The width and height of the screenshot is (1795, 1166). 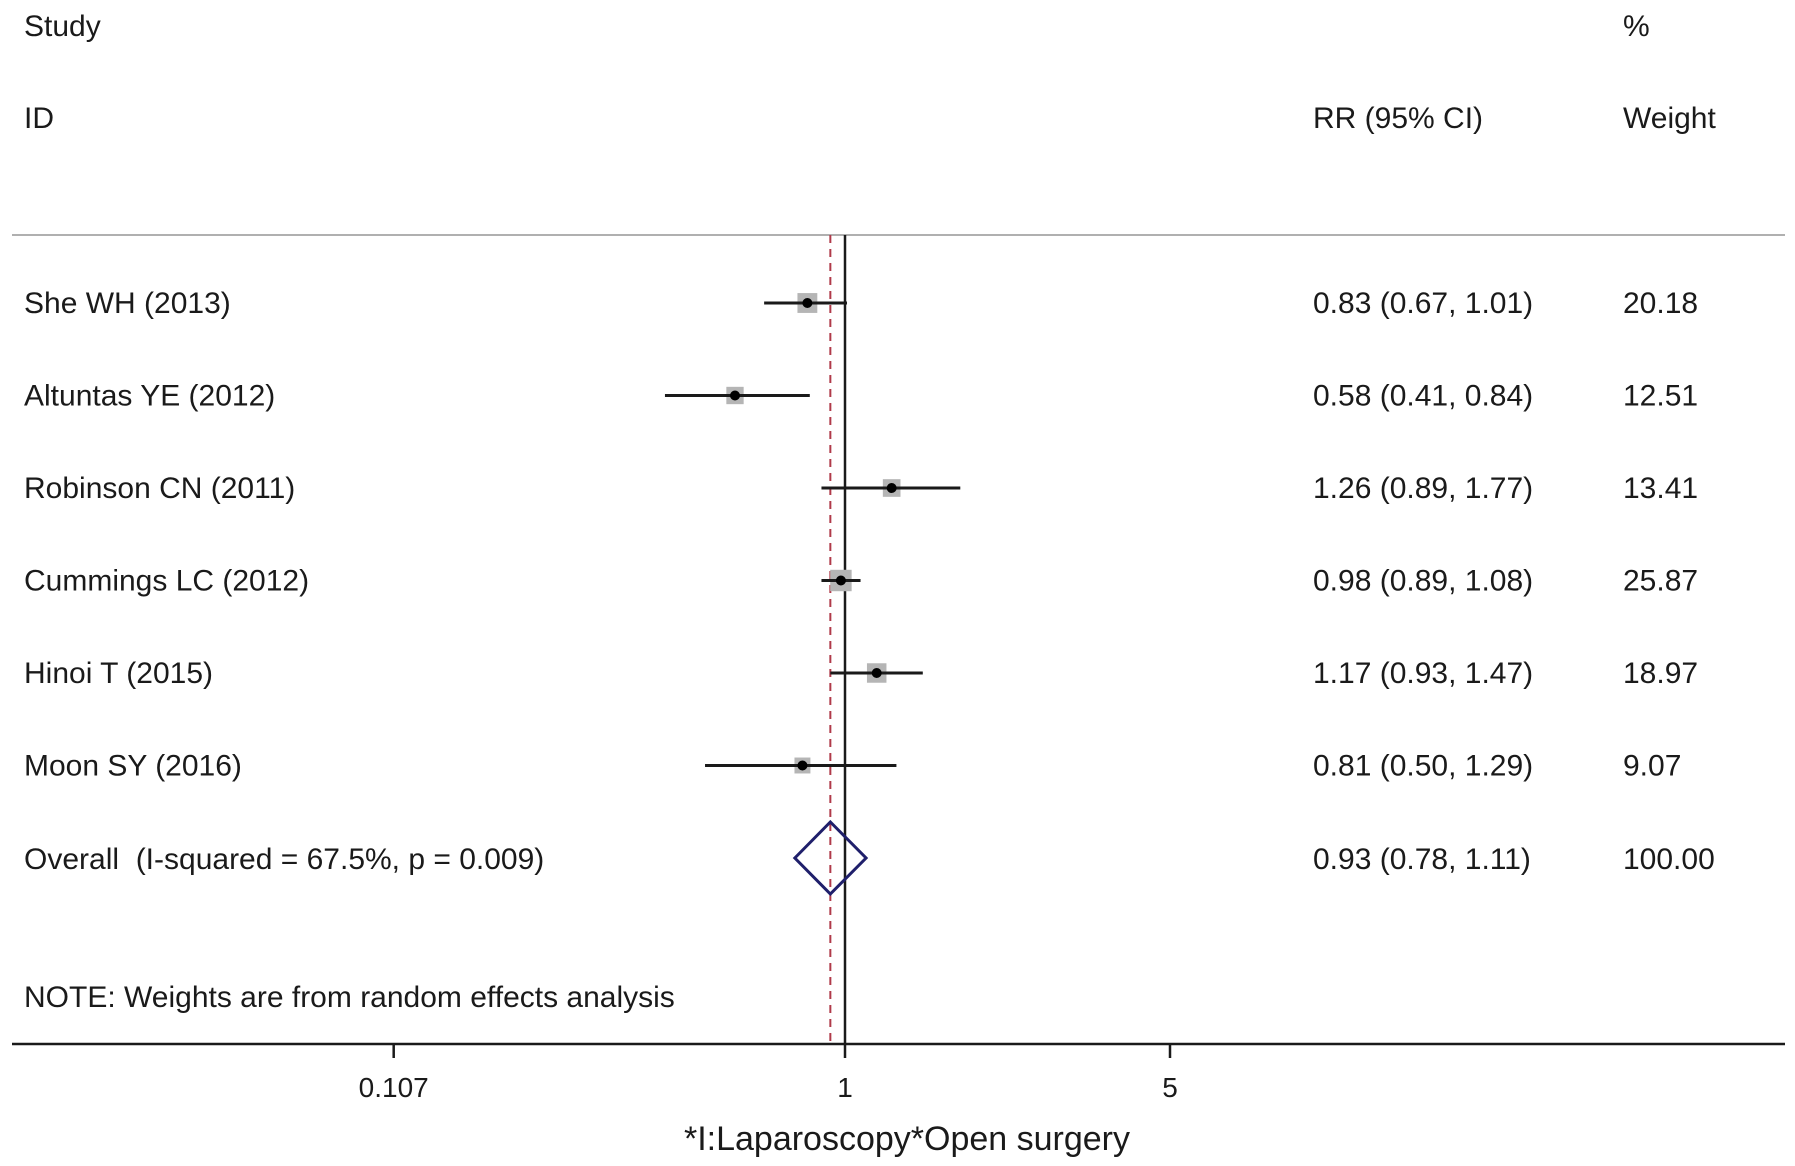 I want to click on study-row: Robinson CN (2011) 1.26 (0.89, 1.77) 13.41, so click(x=861, y=488).